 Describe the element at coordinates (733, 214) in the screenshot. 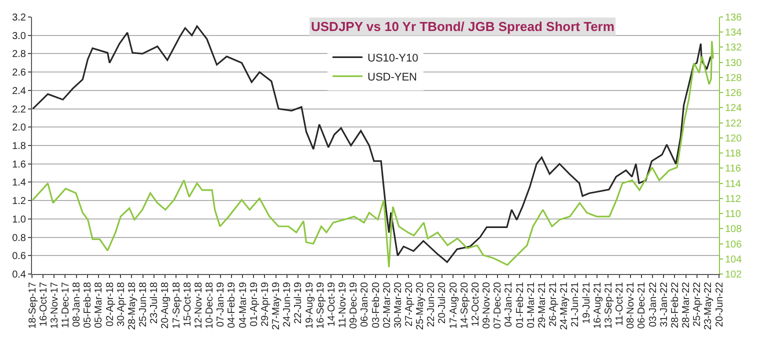

I see `y2-tick-label: 110` at that location.